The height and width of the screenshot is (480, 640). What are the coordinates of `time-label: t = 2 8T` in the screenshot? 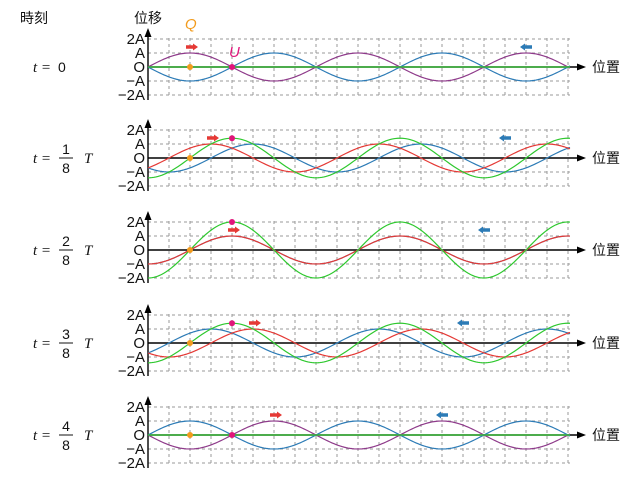 It's located at (63, 250).